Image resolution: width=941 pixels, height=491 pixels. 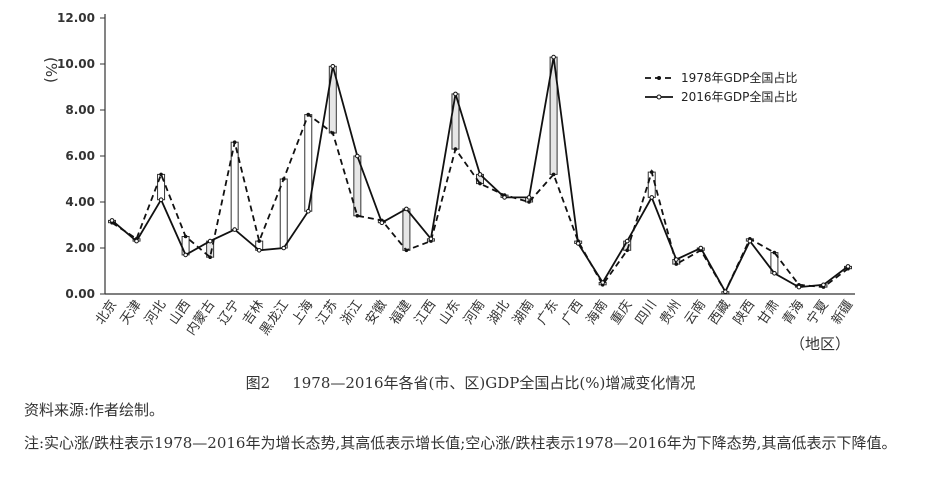 I want to click on x-tick-label: 河北, so click(x=155, y=313).